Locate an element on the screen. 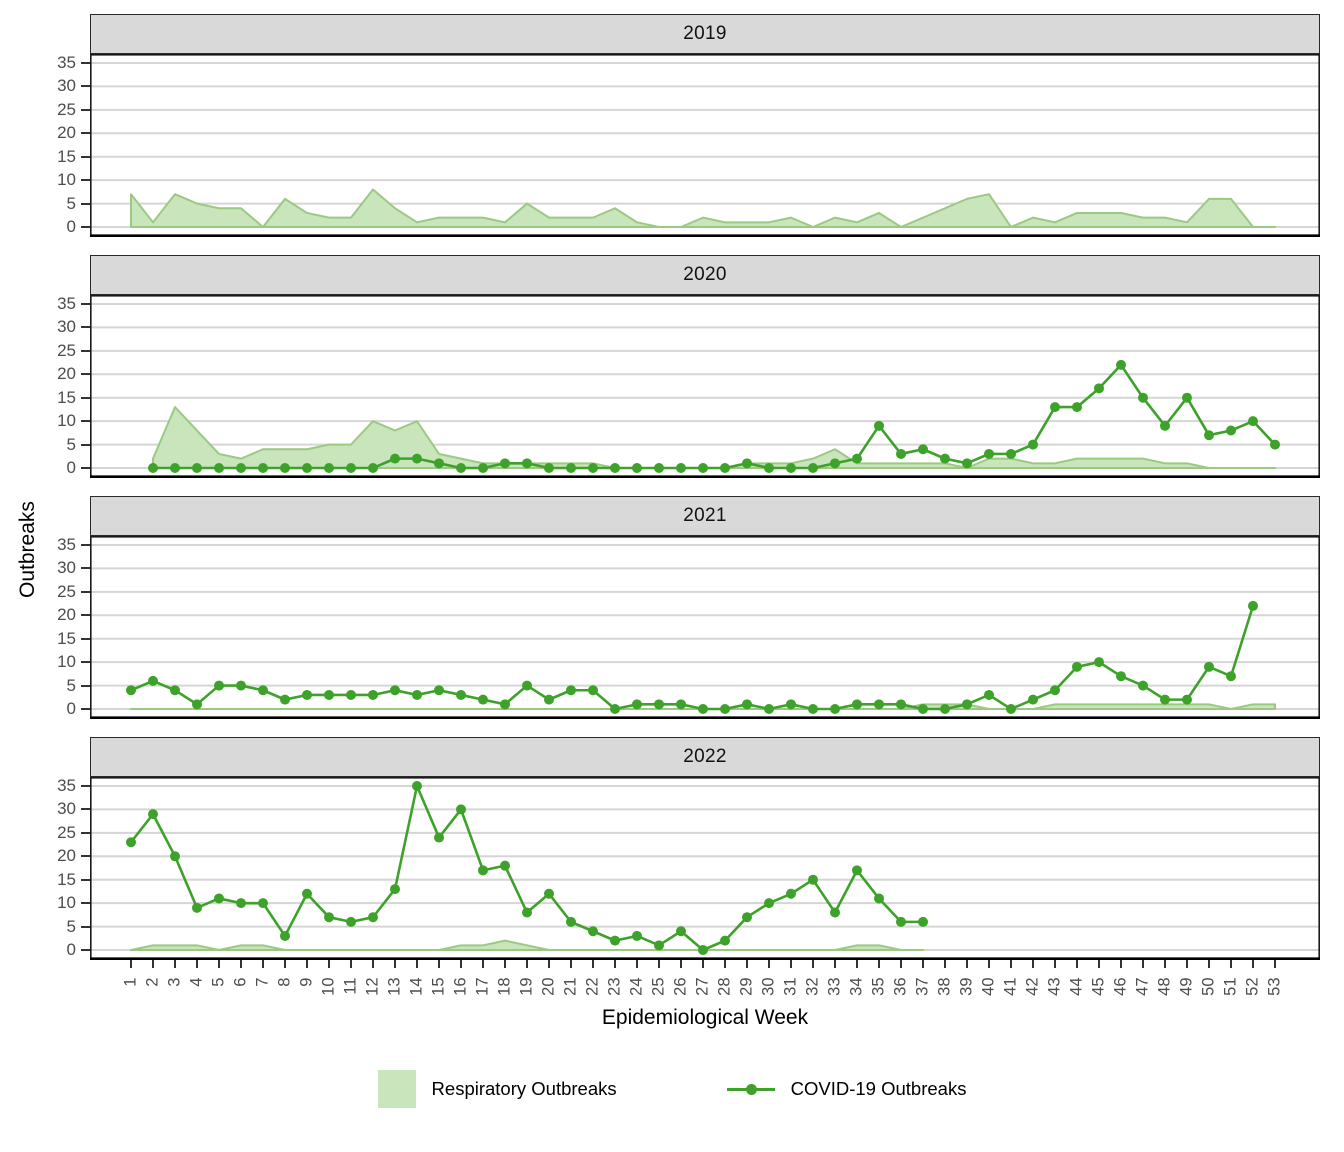 The height and width of the screenshot is (1152, 1344). facet-strip-2019: 2019 is located at coordinates (705, 34).